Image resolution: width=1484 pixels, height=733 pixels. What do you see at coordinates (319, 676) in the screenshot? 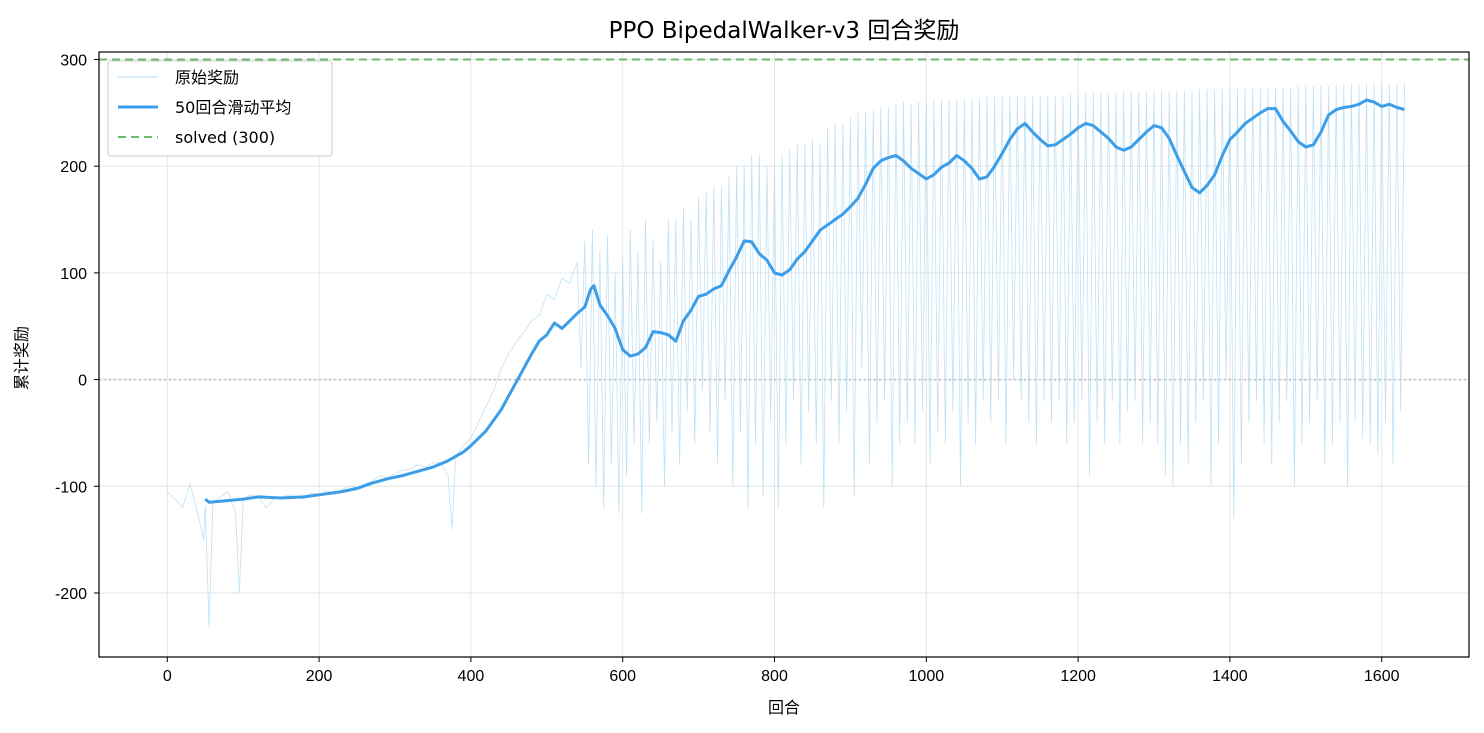
I see `x-tick-label: 200` at bounding box center [319, 676].